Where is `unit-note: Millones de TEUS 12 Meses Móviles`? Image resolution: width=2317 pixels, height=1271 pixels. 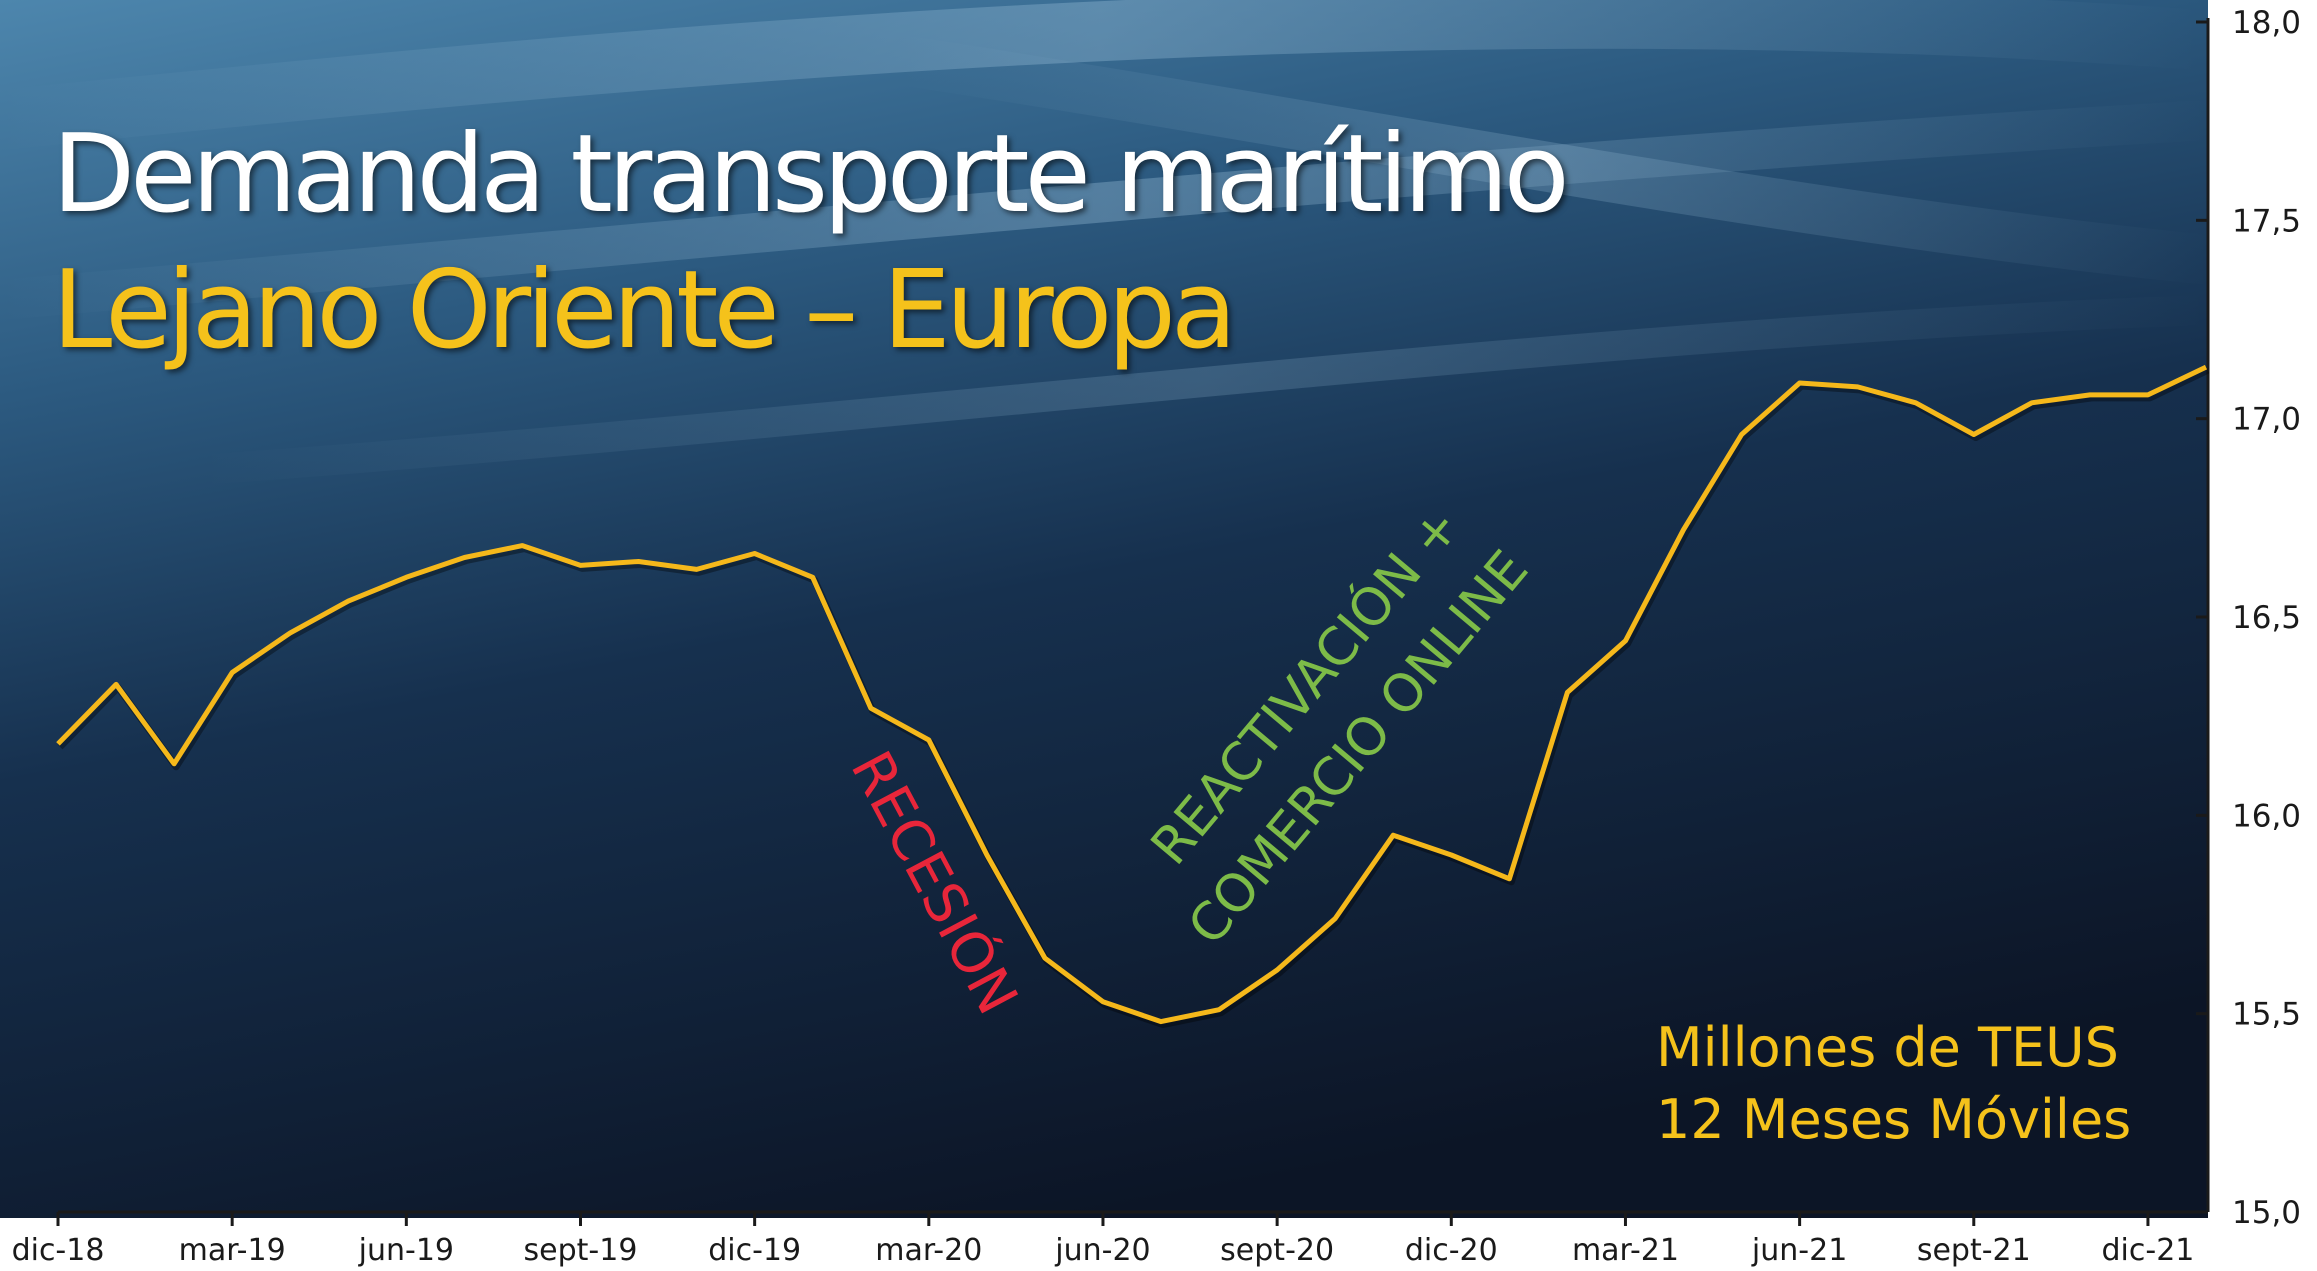 unit-note: Millones de TEUS 12 Meses Móviles is located at coordinates (1893, 1084).